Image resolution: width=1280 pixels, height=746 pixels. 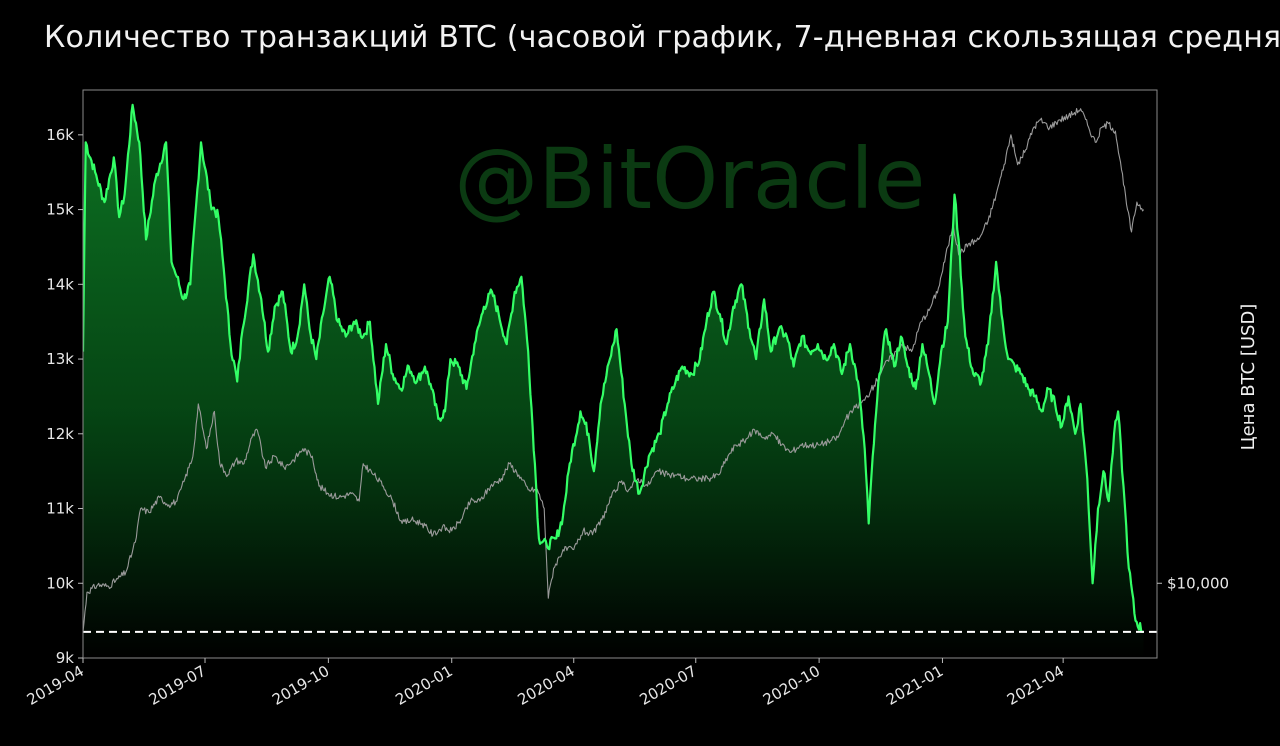 What do you see at coordinates (60, 359) in the screenshot?
I see `y-tick-label: 13k` at bounding box center [60, 359].